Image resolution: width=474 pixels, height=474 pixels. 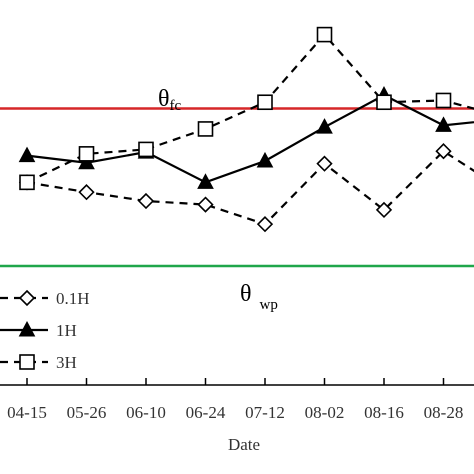 What do you see at coordinates (86, 192) in the screenshot?
I see `point-0.1H-05-26` at bounding box center [86, 192].